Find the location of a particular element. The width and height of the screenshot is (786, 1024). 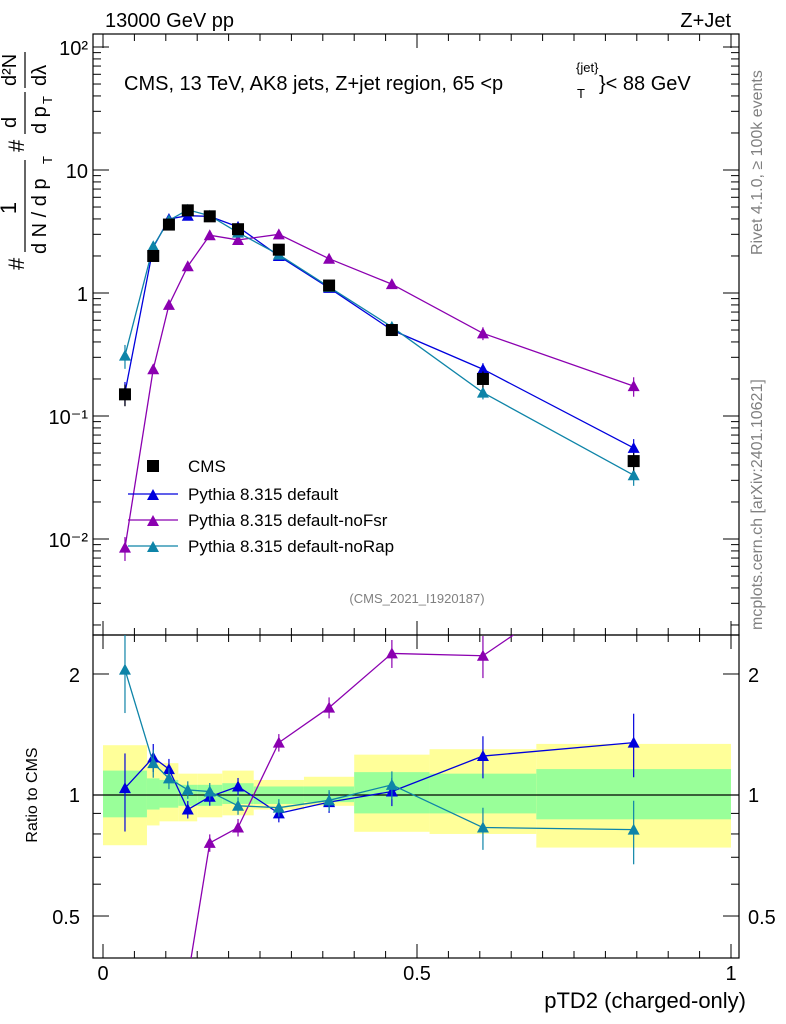

legend-marker-noFsr is located at coordinates (153, 520).